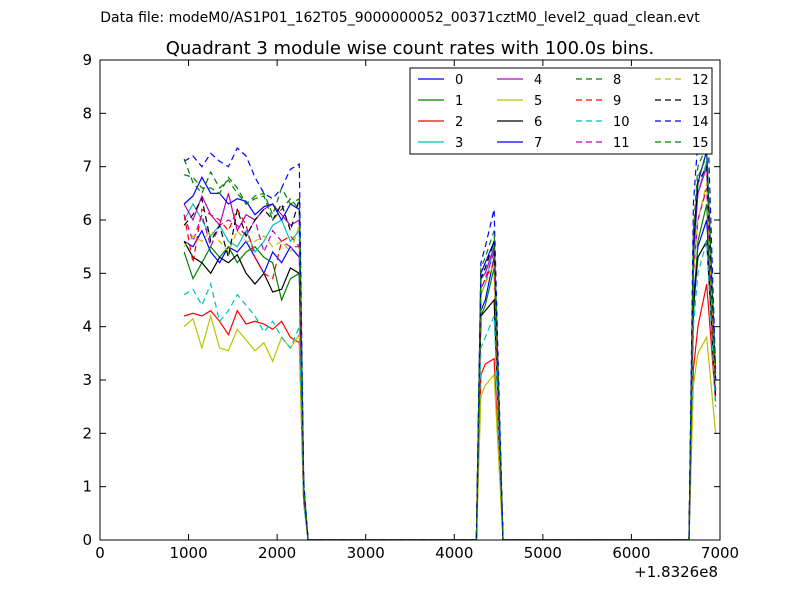 The width and height of the screenshot is (800, 600). Describe the element at coordinates (561, 111) in the screenshot. I see `legend-box` at that location.